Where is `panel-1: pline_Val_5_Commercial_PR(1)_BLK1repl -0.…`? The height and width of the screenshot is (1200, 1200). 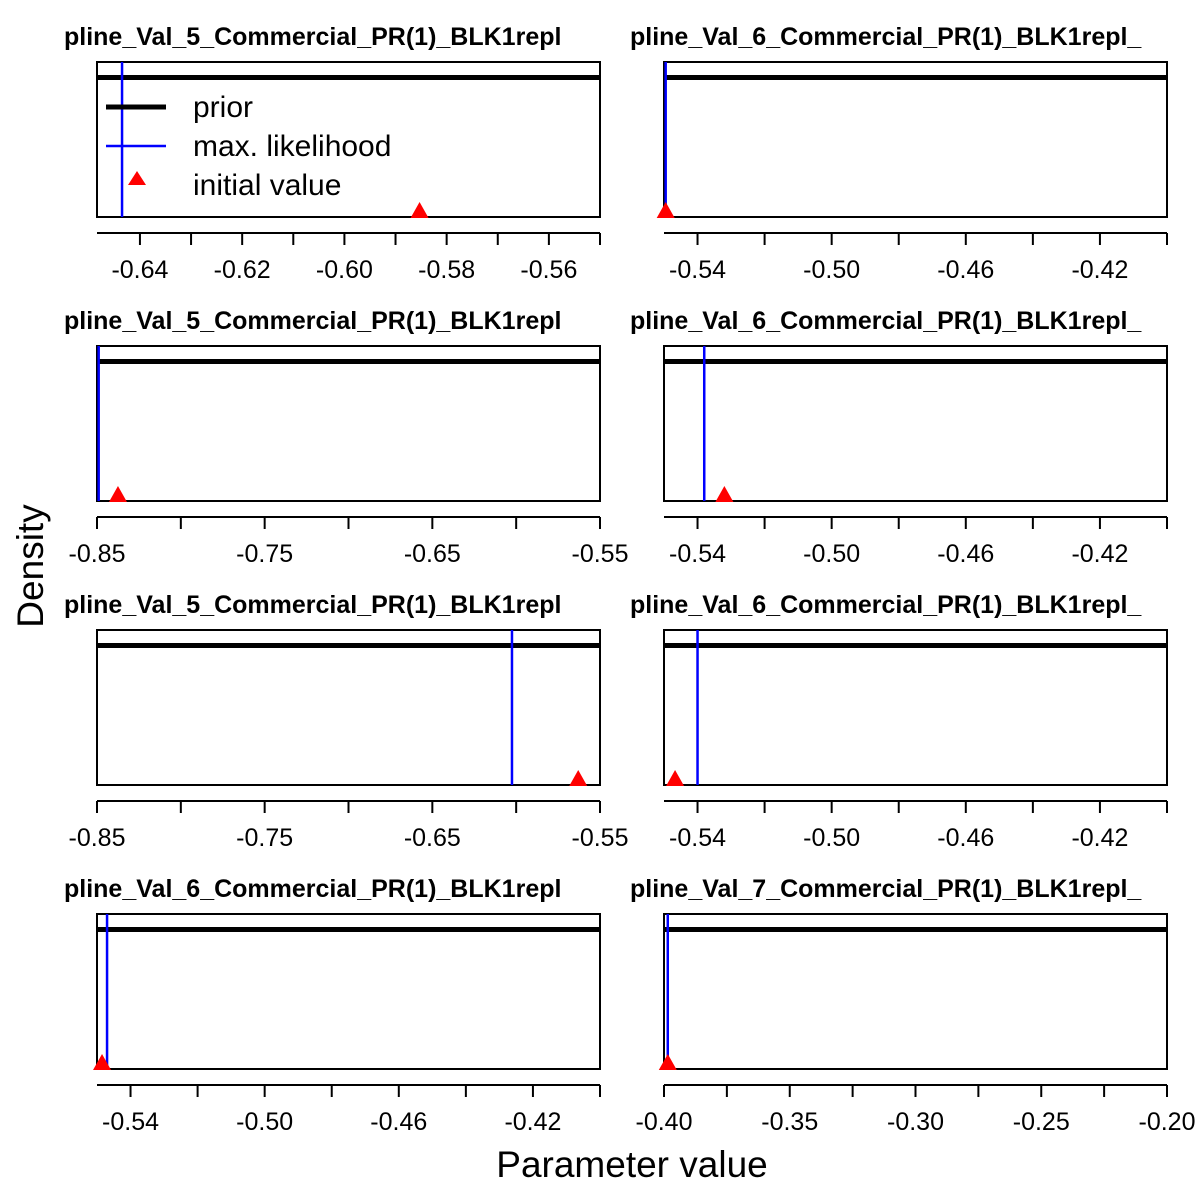 panel-1: pline_Val_5_Commercial_PR(1)_BLK1repl -0.… is located at coordinates (332, 153).